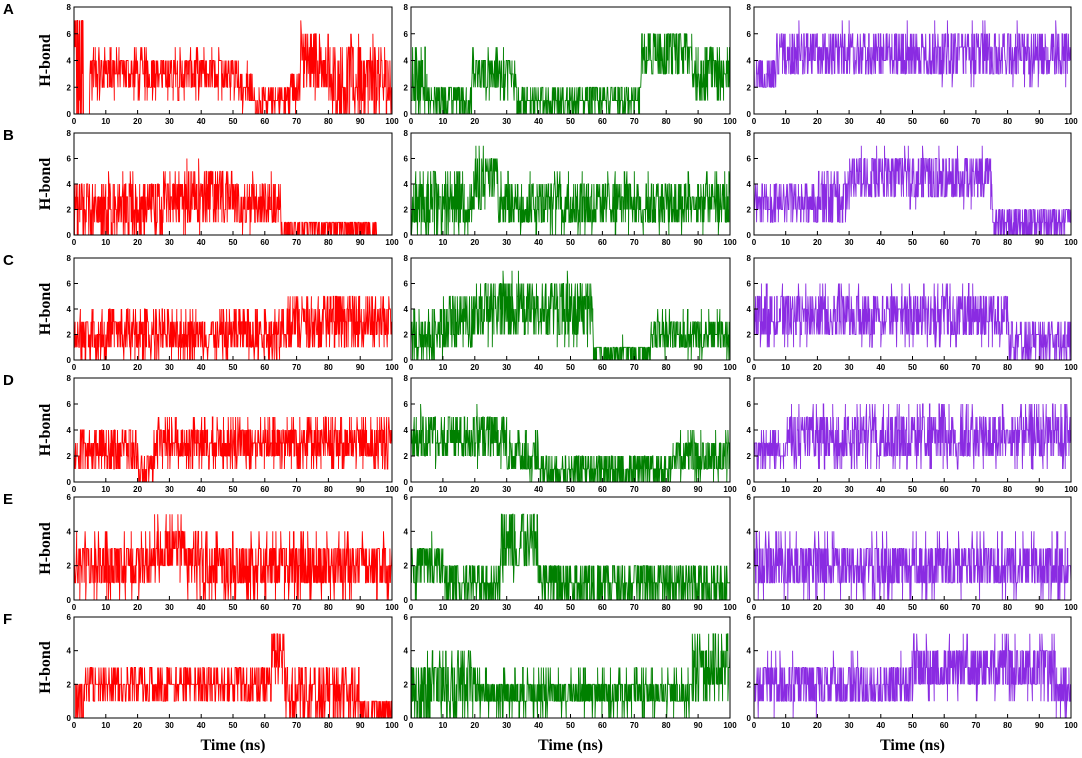 This screenshot has width=1082, height=758. Describe the element at coordinates (45, 548) in the screenshot. I see `y-axis-label: H-bond` at that location.